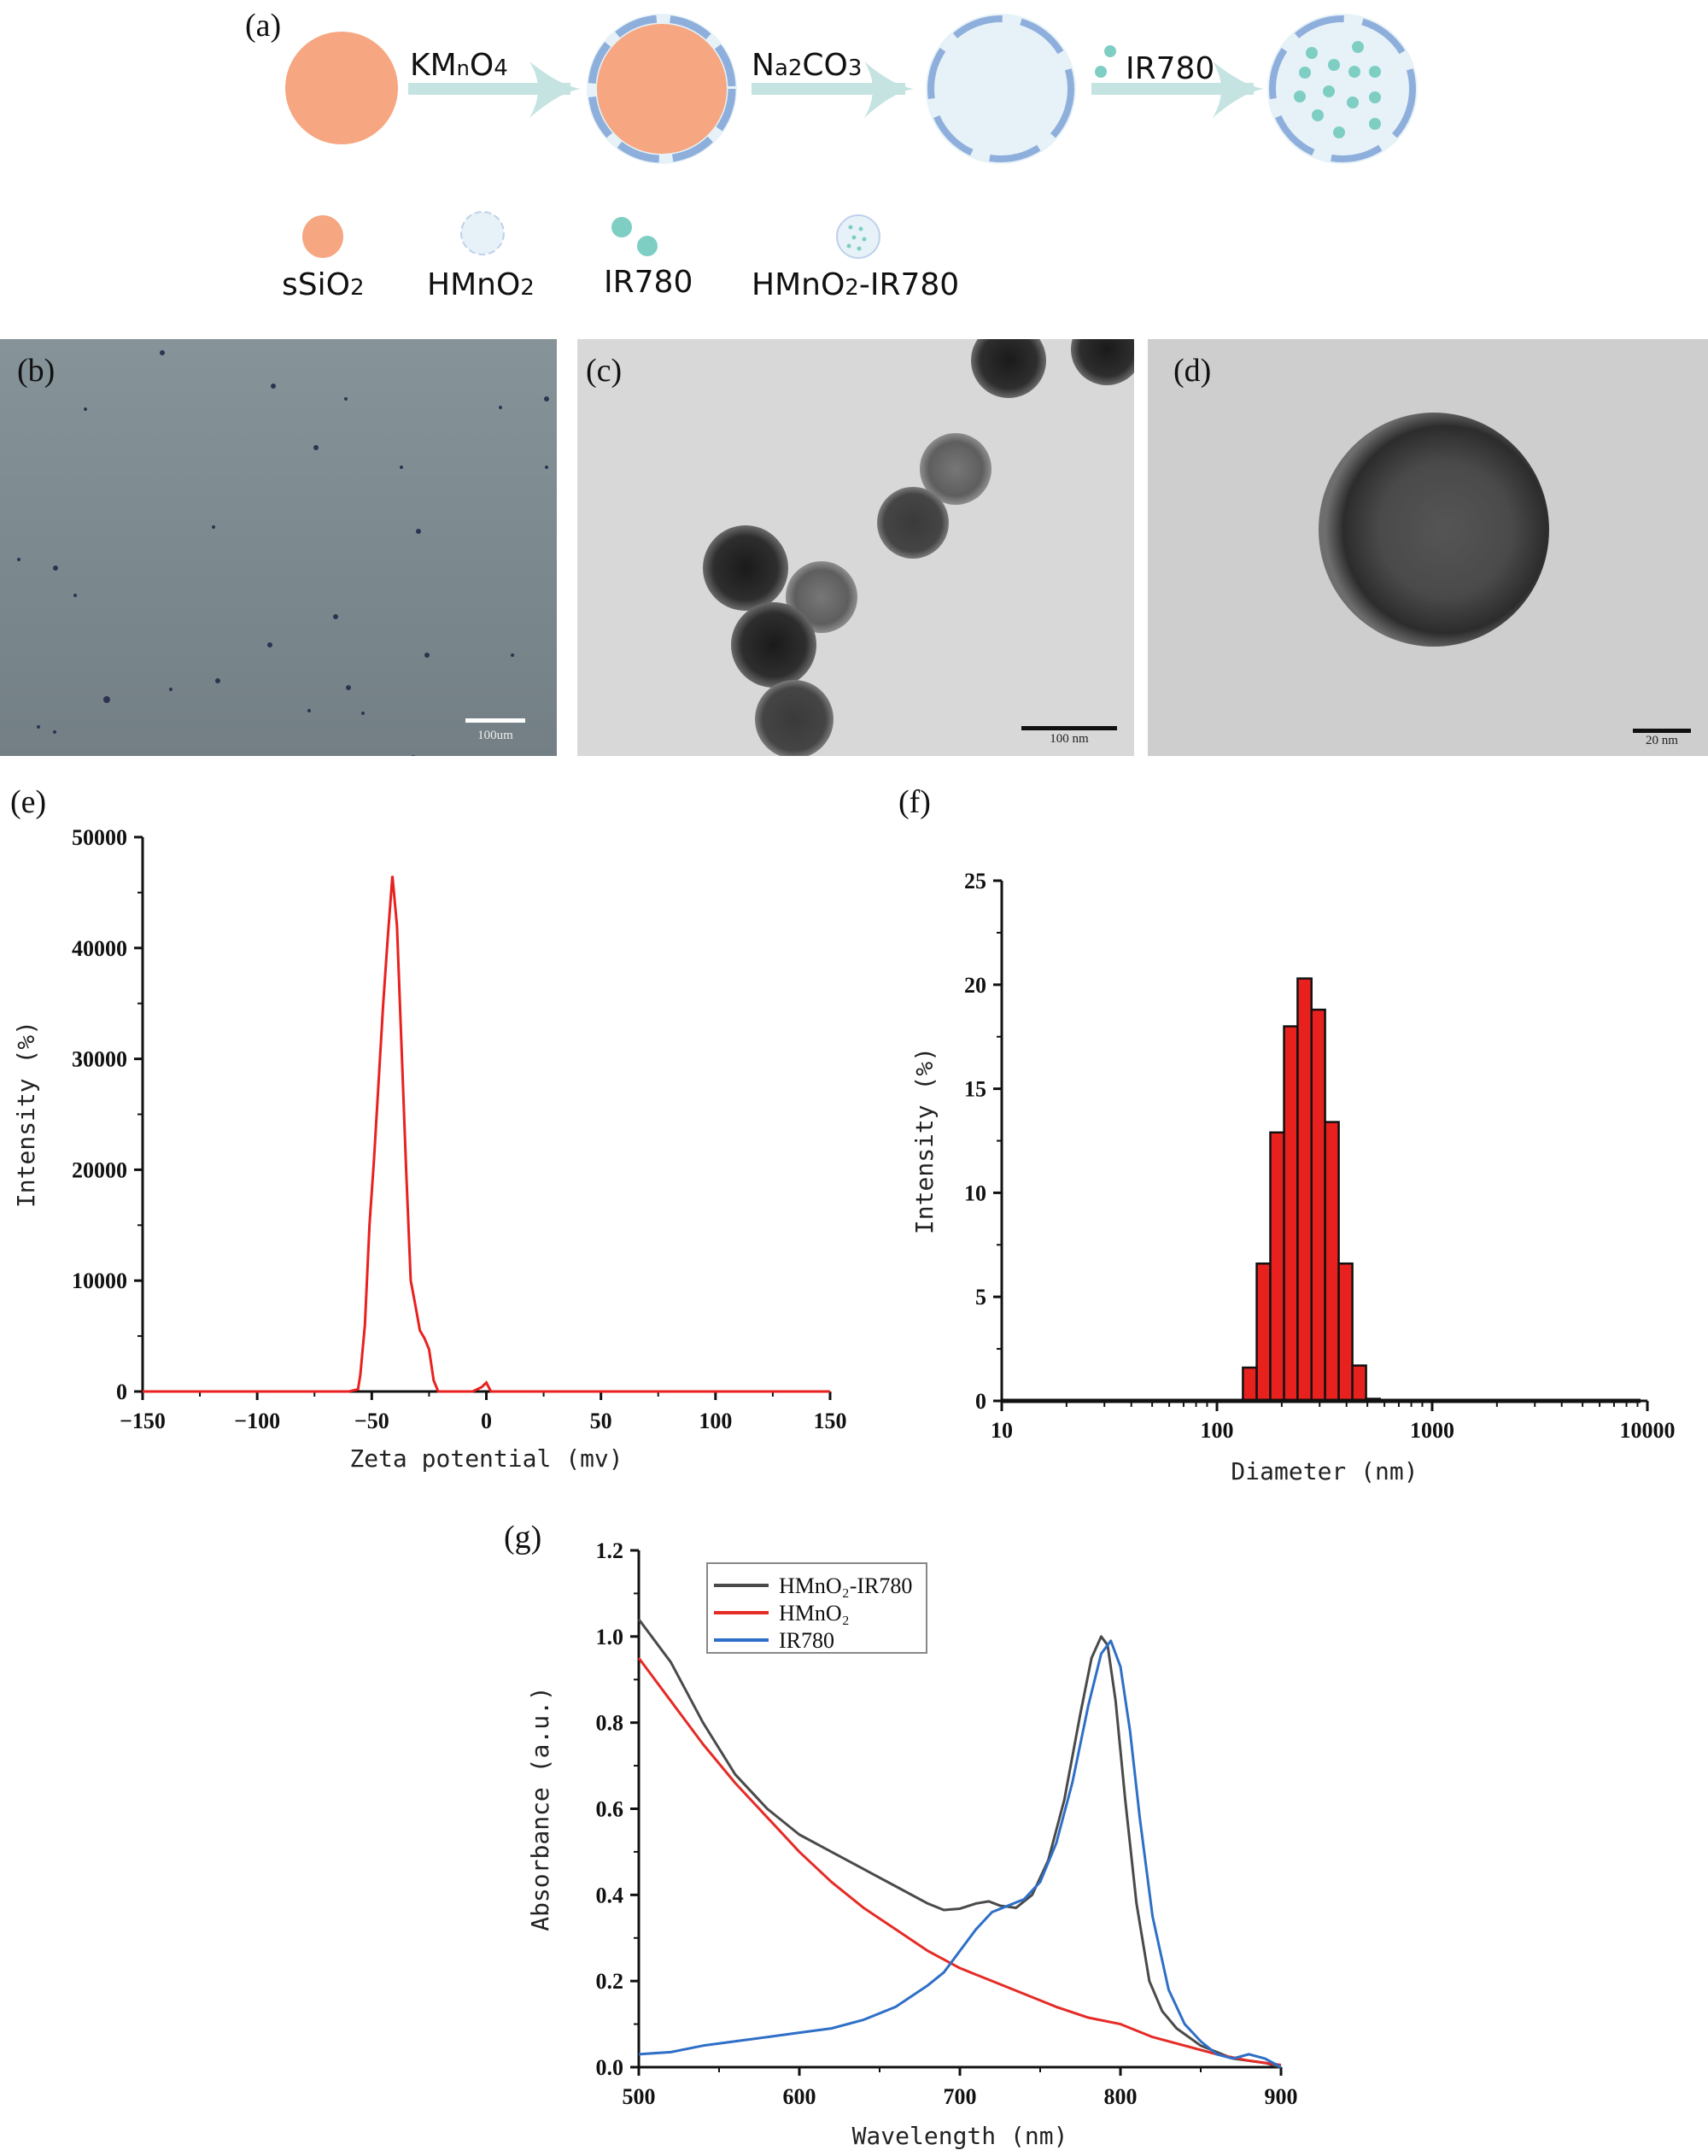 This screenshot has width=1708, height=2156. Describe the element at coordinates (1342, 89) in the screenshot. I see `loaded-sphere-icon` at that location.